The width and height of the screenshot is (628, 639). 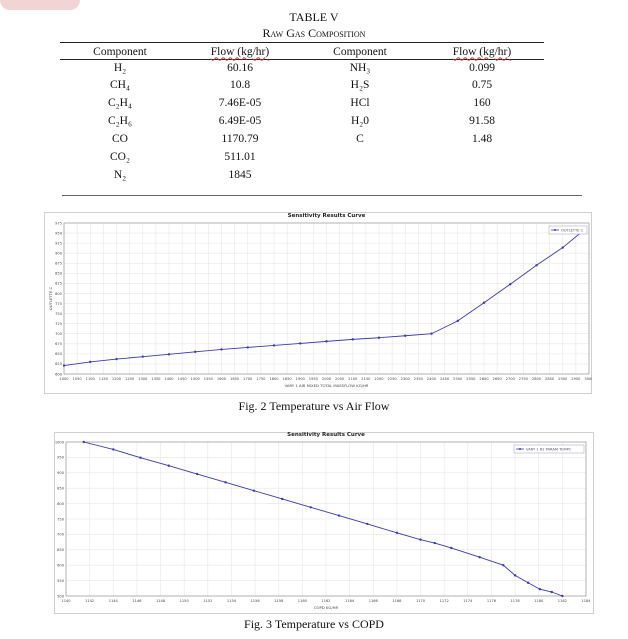 What do you see at coordinates (492, 601) in the screenshot?
I see `x-tick-label: 1176` at bounding box center [492, 601].